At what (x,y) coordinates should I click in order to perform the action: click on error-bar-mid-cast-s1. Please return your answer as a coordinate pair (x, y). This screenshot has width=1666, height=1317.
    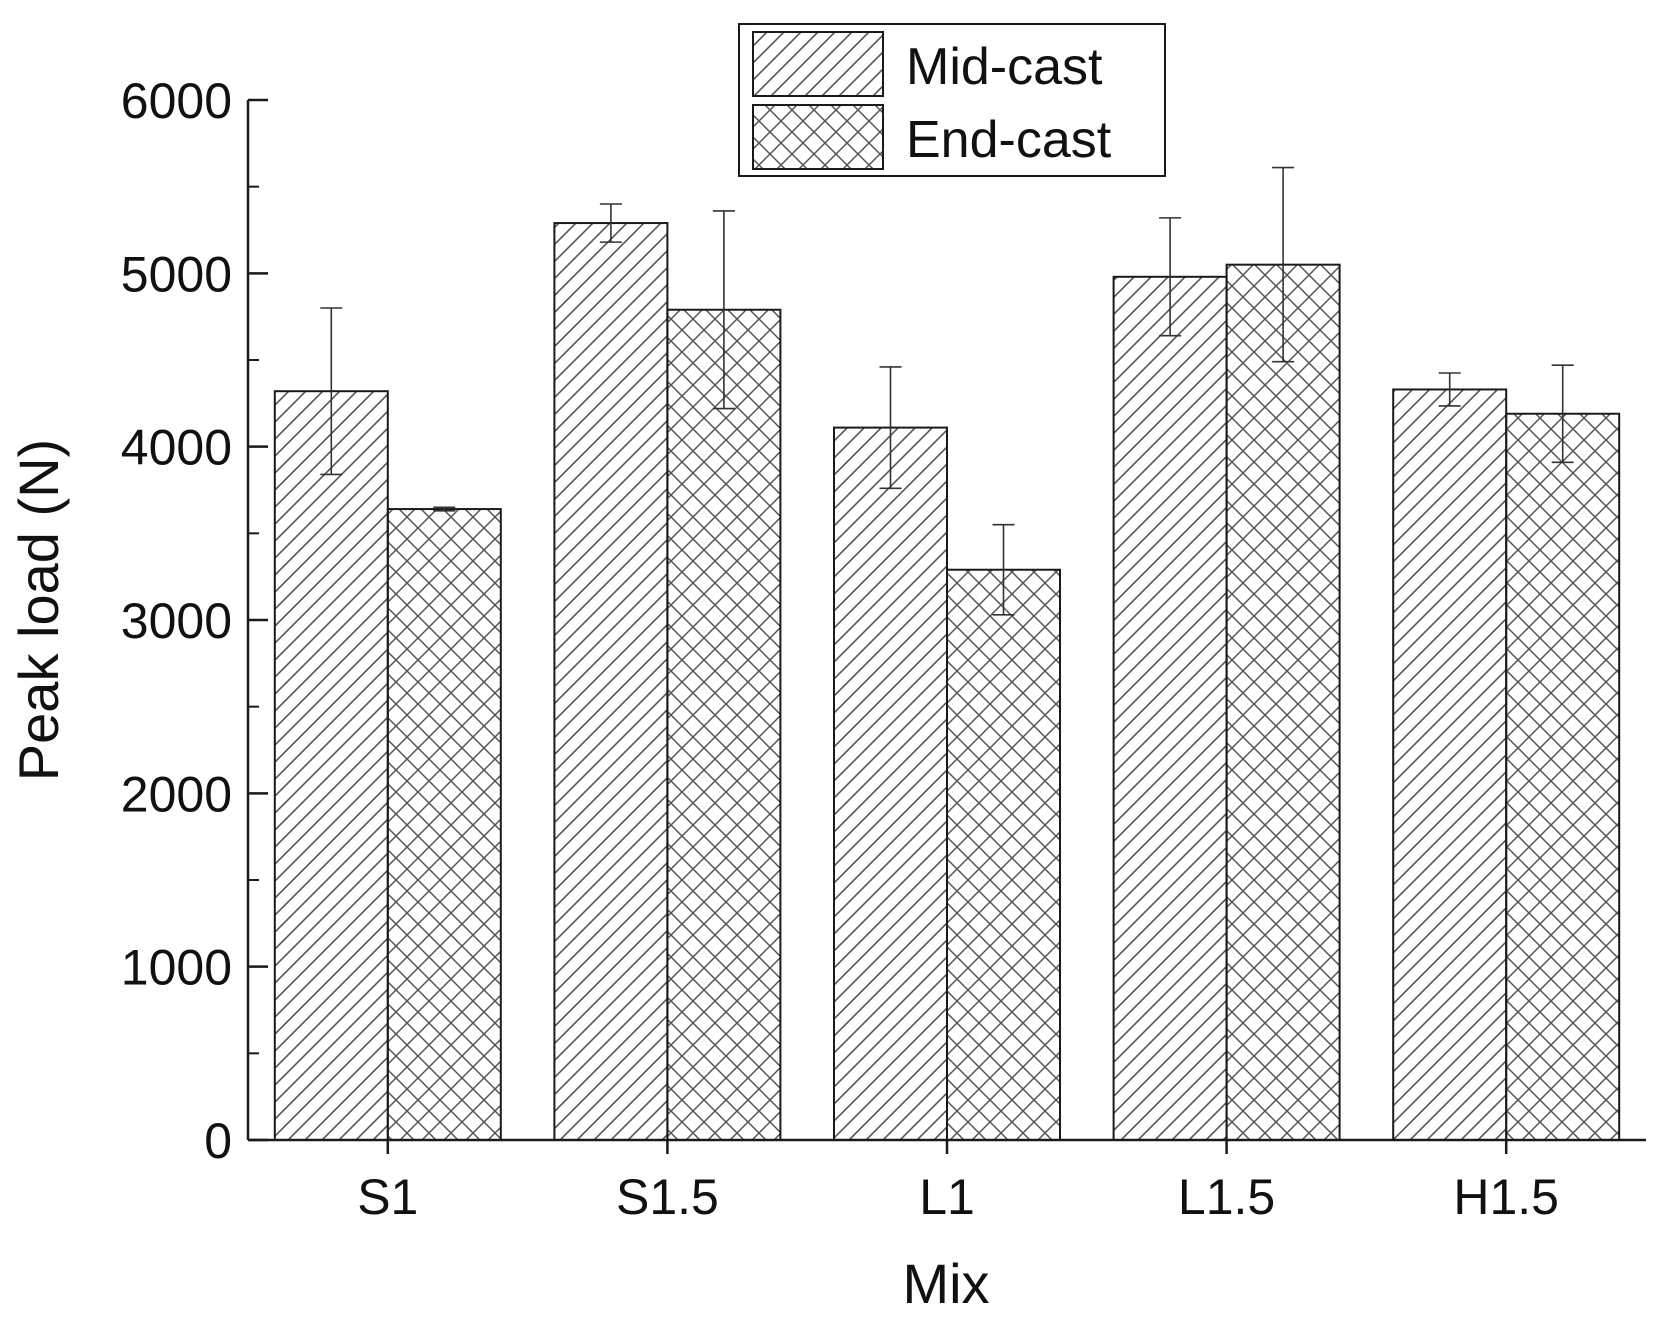
    Looking at the image, I should click on (331, 391).